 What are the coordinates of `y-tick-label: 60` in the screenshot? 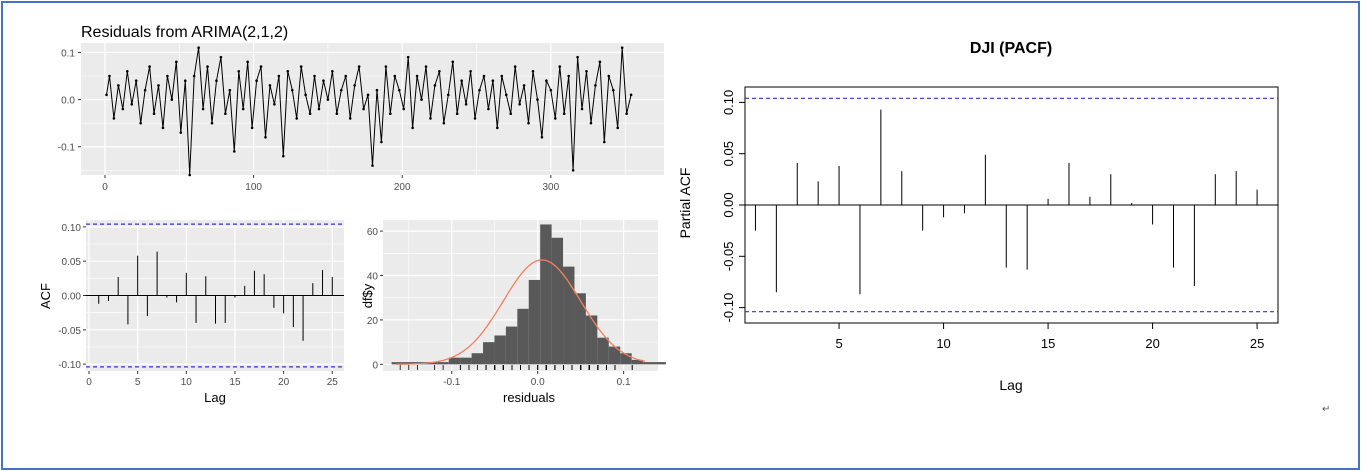 It's located at (373, 232).